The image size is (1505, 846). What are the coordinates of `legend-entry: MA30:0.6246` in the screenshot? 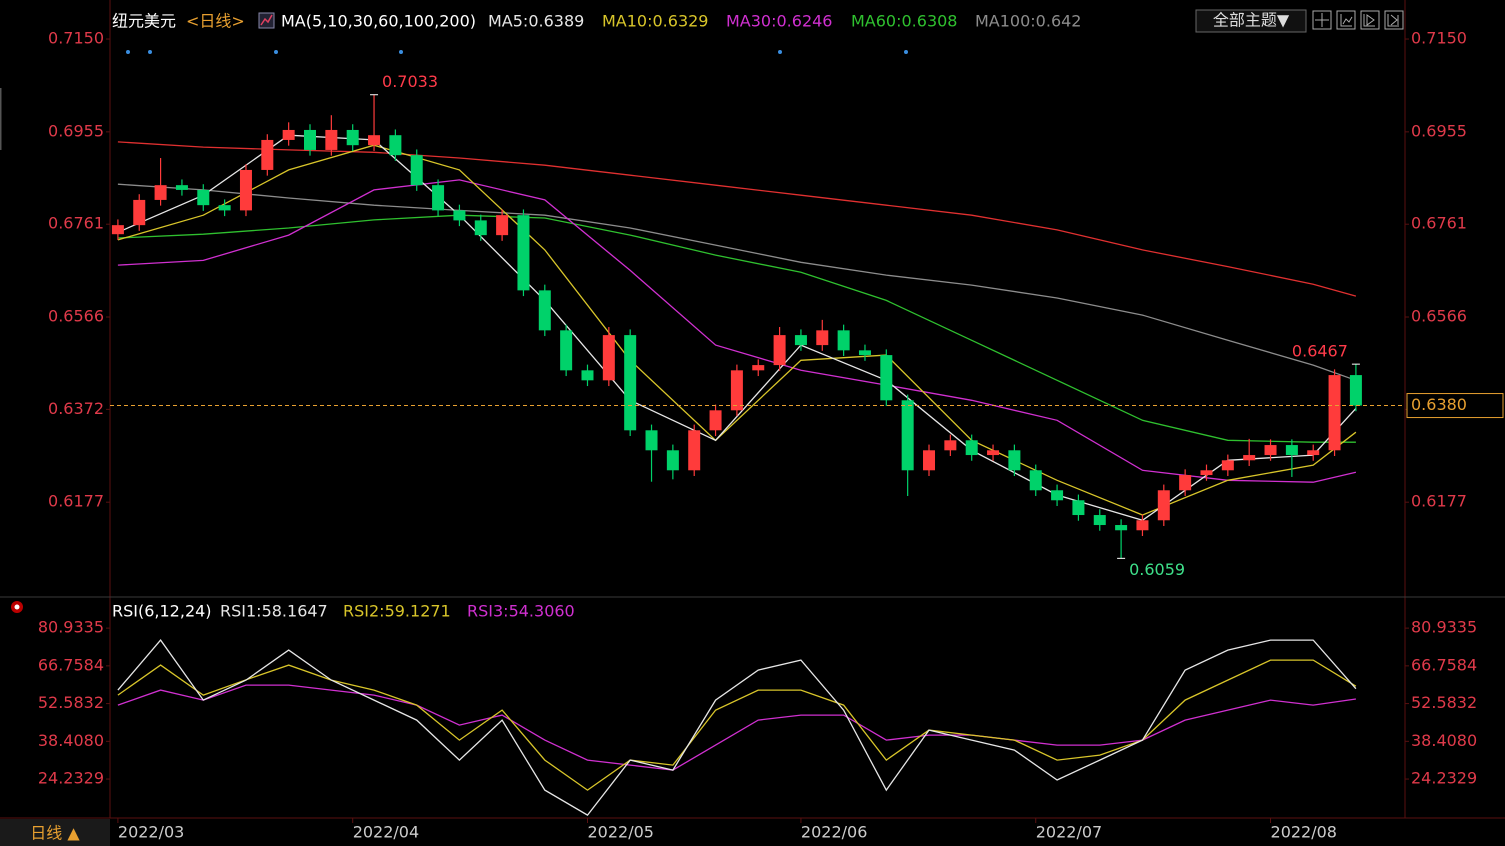 It's located at (779, 21).